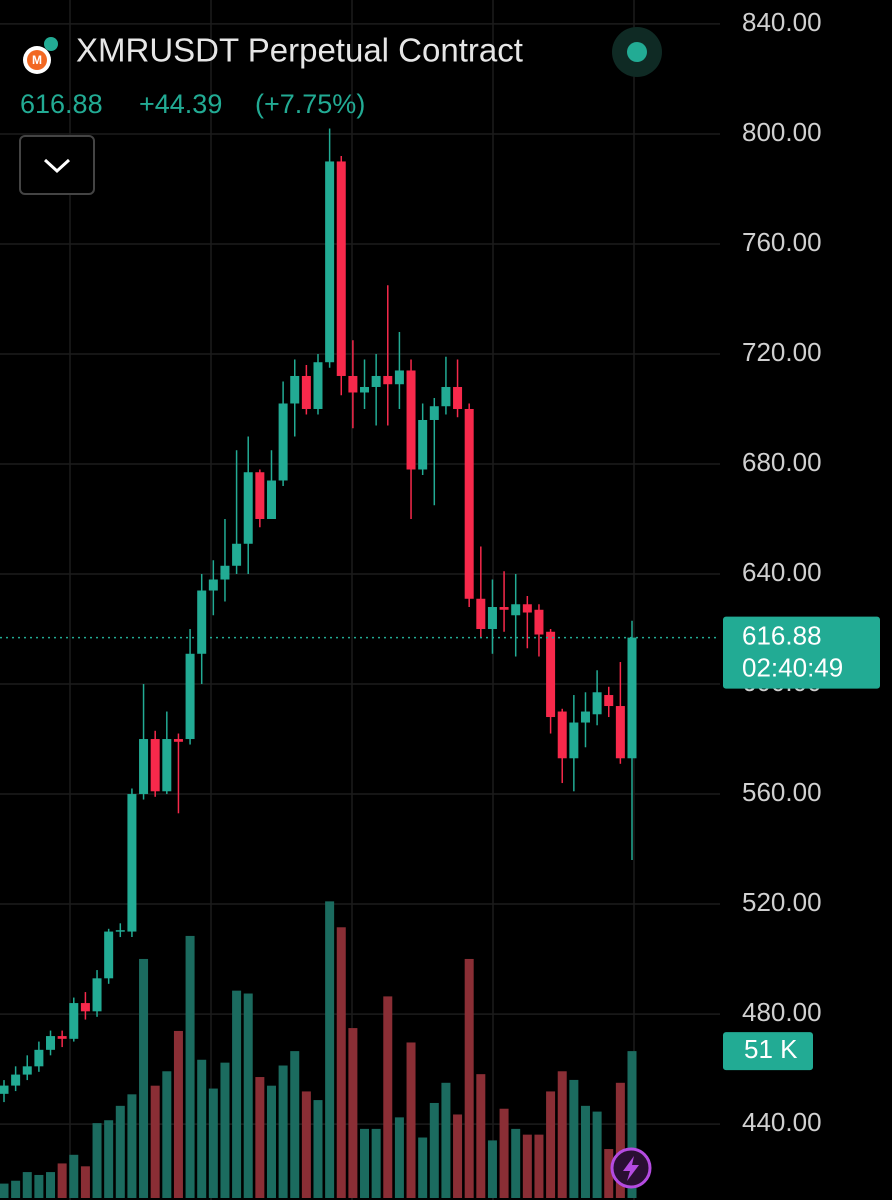 Image resolution: width=892 pixels, height=1200 pixels. What do you see at coordinates (782, 1012) in the screenshot?
I see `y-tick-label: 480.00` at bounding box center [782, 1012].